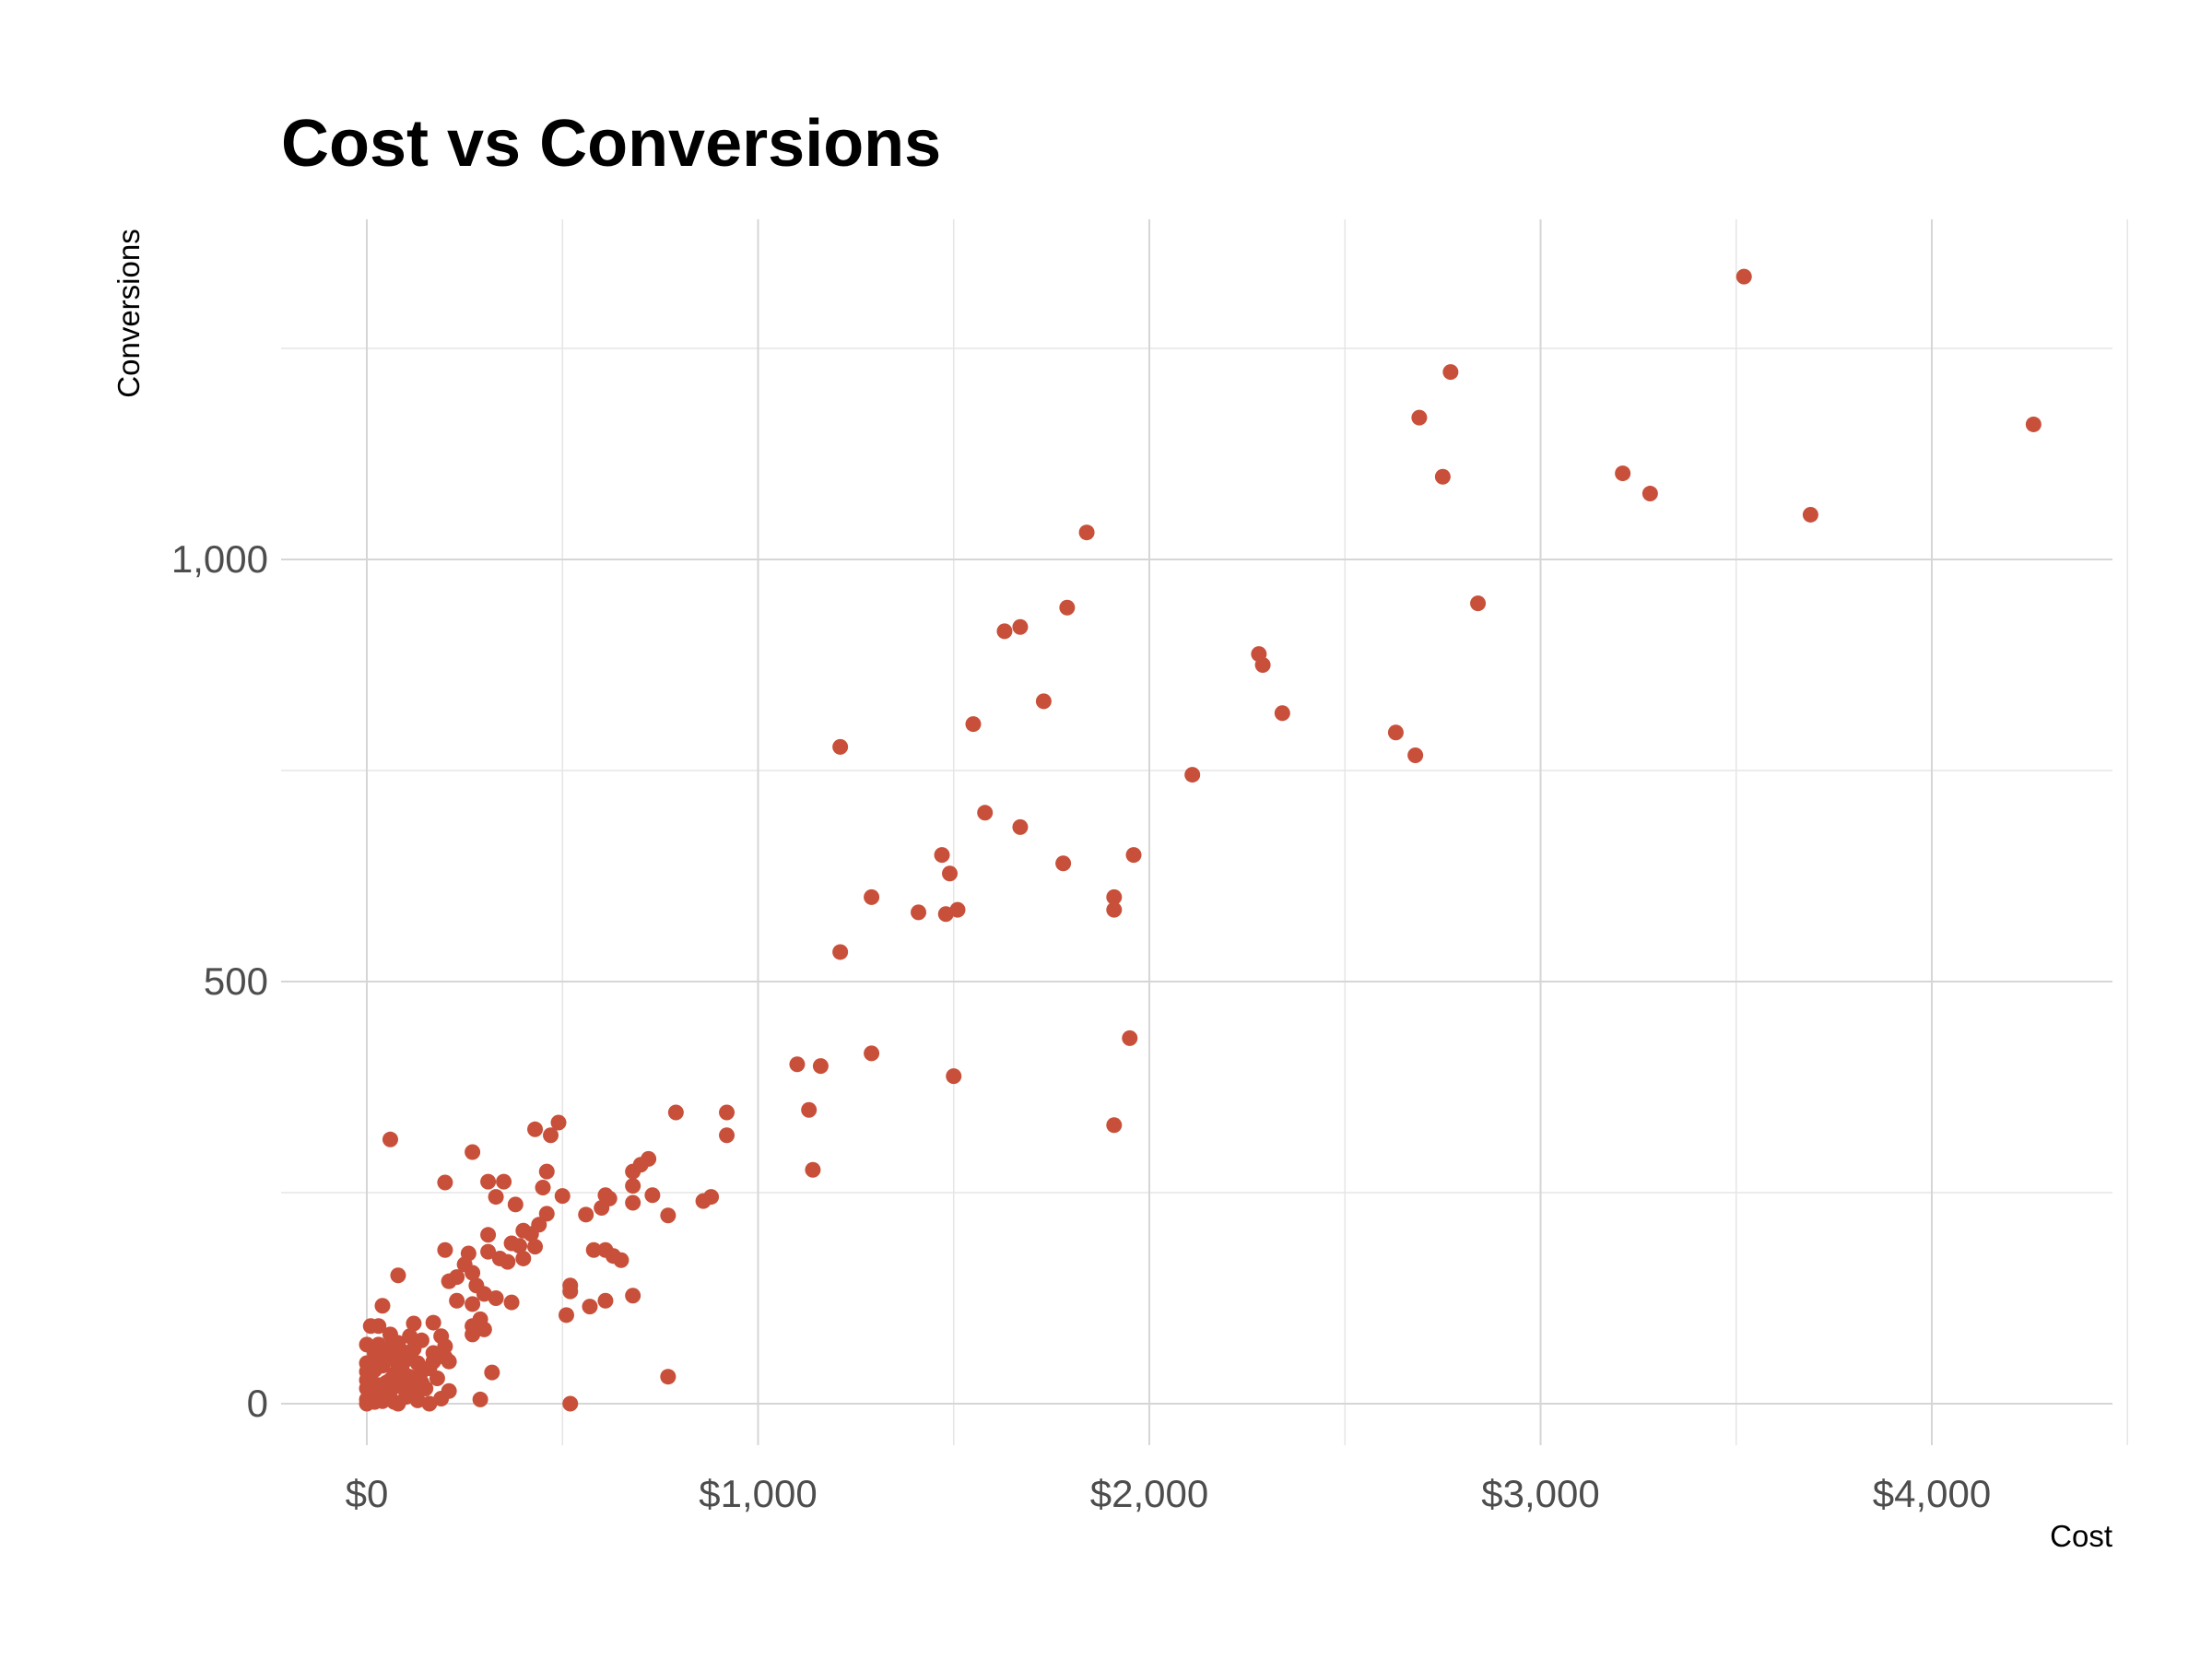 Image resolution: width=2212 pixels, height=1659 pixels. Describe the element at coordinates (367, 1493) in the screenshot. I see `x-tick-label: $0` at that location.